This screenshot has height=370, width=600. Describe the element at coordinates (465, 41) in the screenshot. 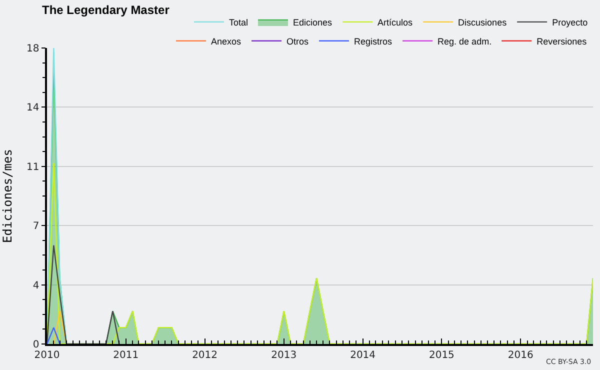

I see `legend-label: Reg. de adm.` at that location.